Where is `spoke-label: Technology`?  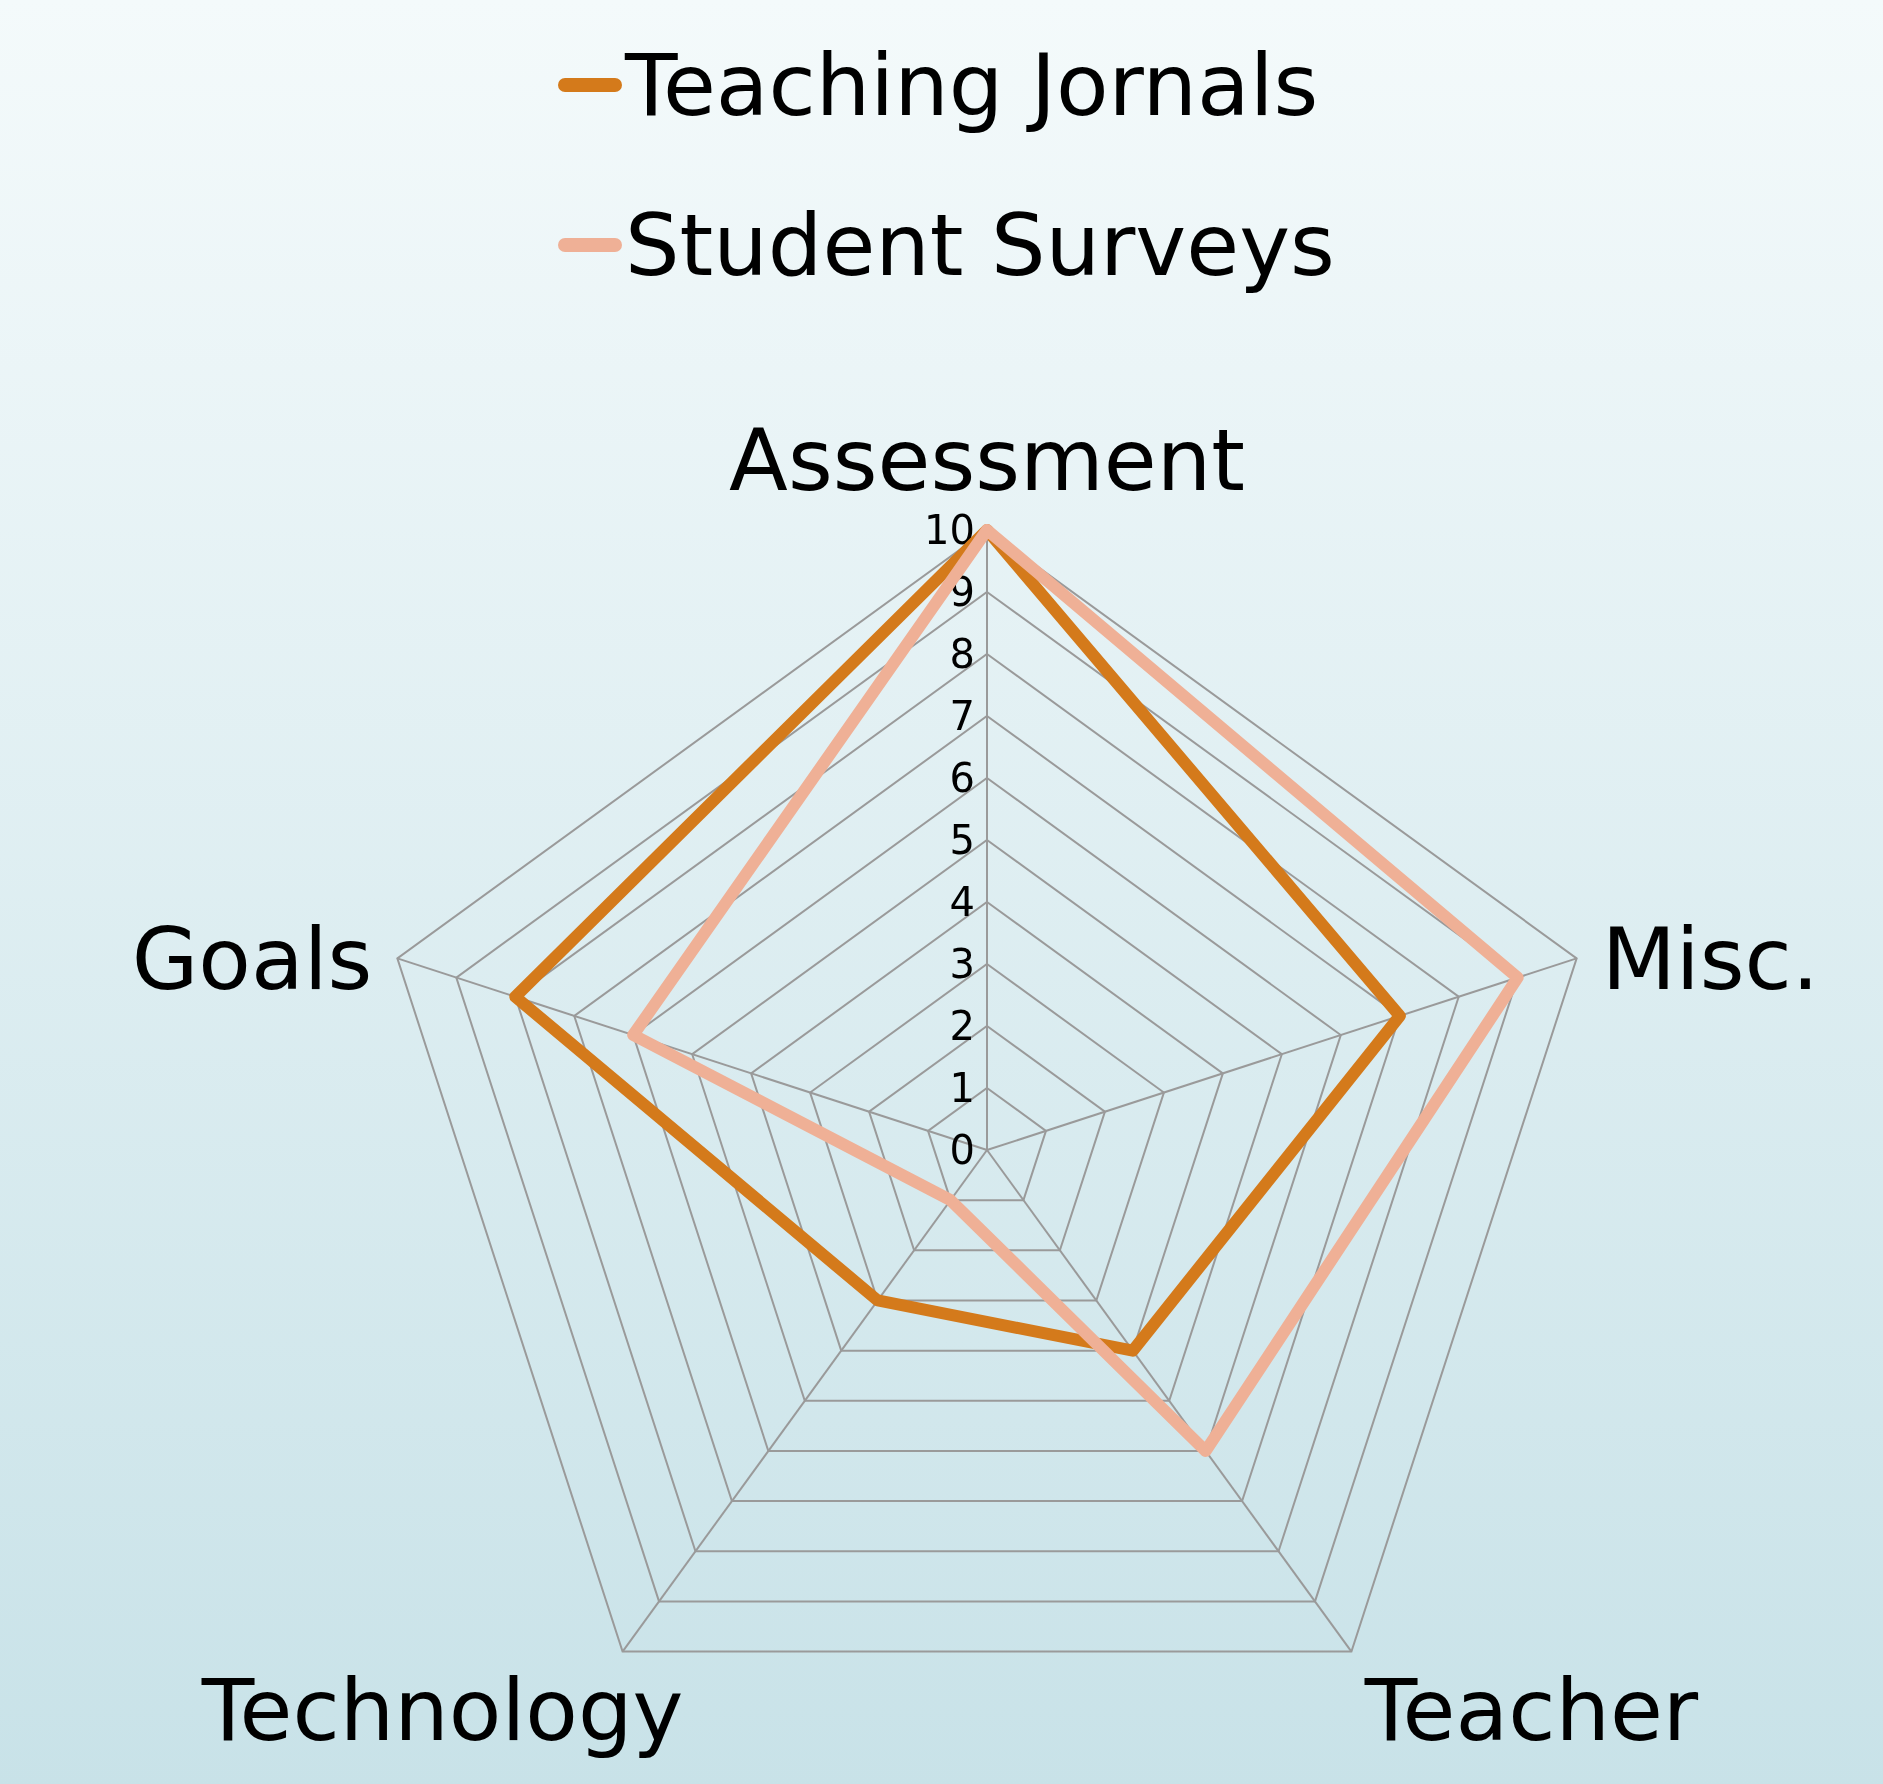
spoke-label: Technology is located at coordinates (442, 1710).